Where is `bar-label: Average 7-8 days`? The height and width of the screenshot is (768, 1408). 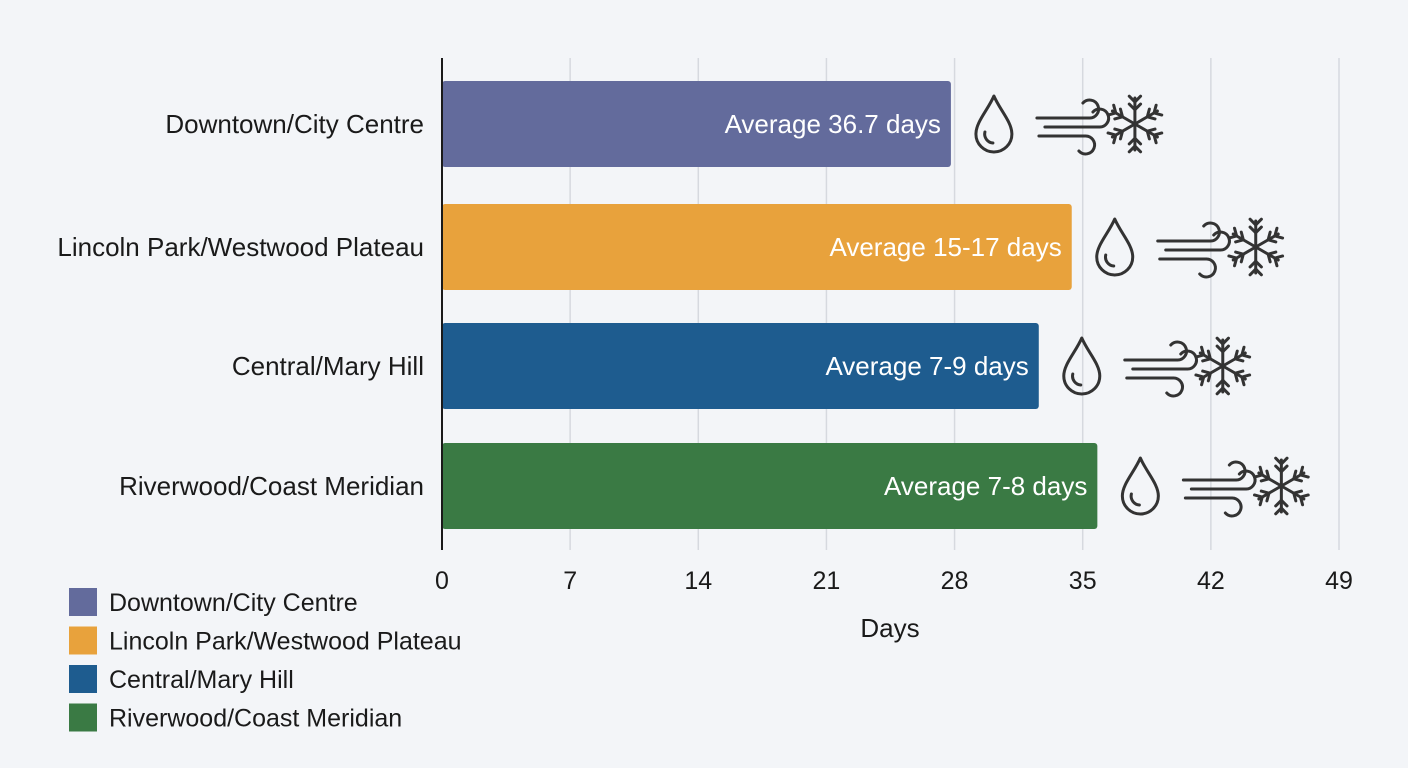 bar-label: Average 7-8 days is located at coordinates (985, 486).